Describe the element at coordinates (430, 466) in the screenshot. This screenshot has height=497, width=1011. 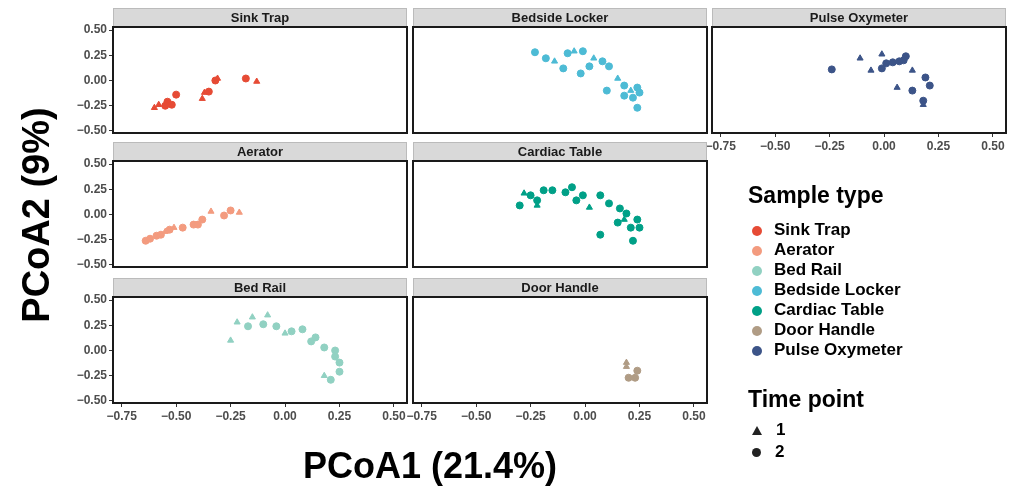
I see `x-axis-title: PCoA1 (21.4%)` at that location.